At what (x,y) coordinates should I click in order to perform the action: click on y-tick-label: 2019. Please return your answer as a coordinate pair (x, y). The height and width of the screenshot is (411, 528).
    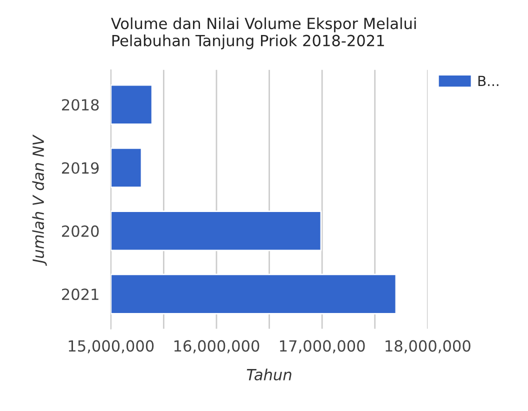
    Looking at the image, I should click on (80, 168).